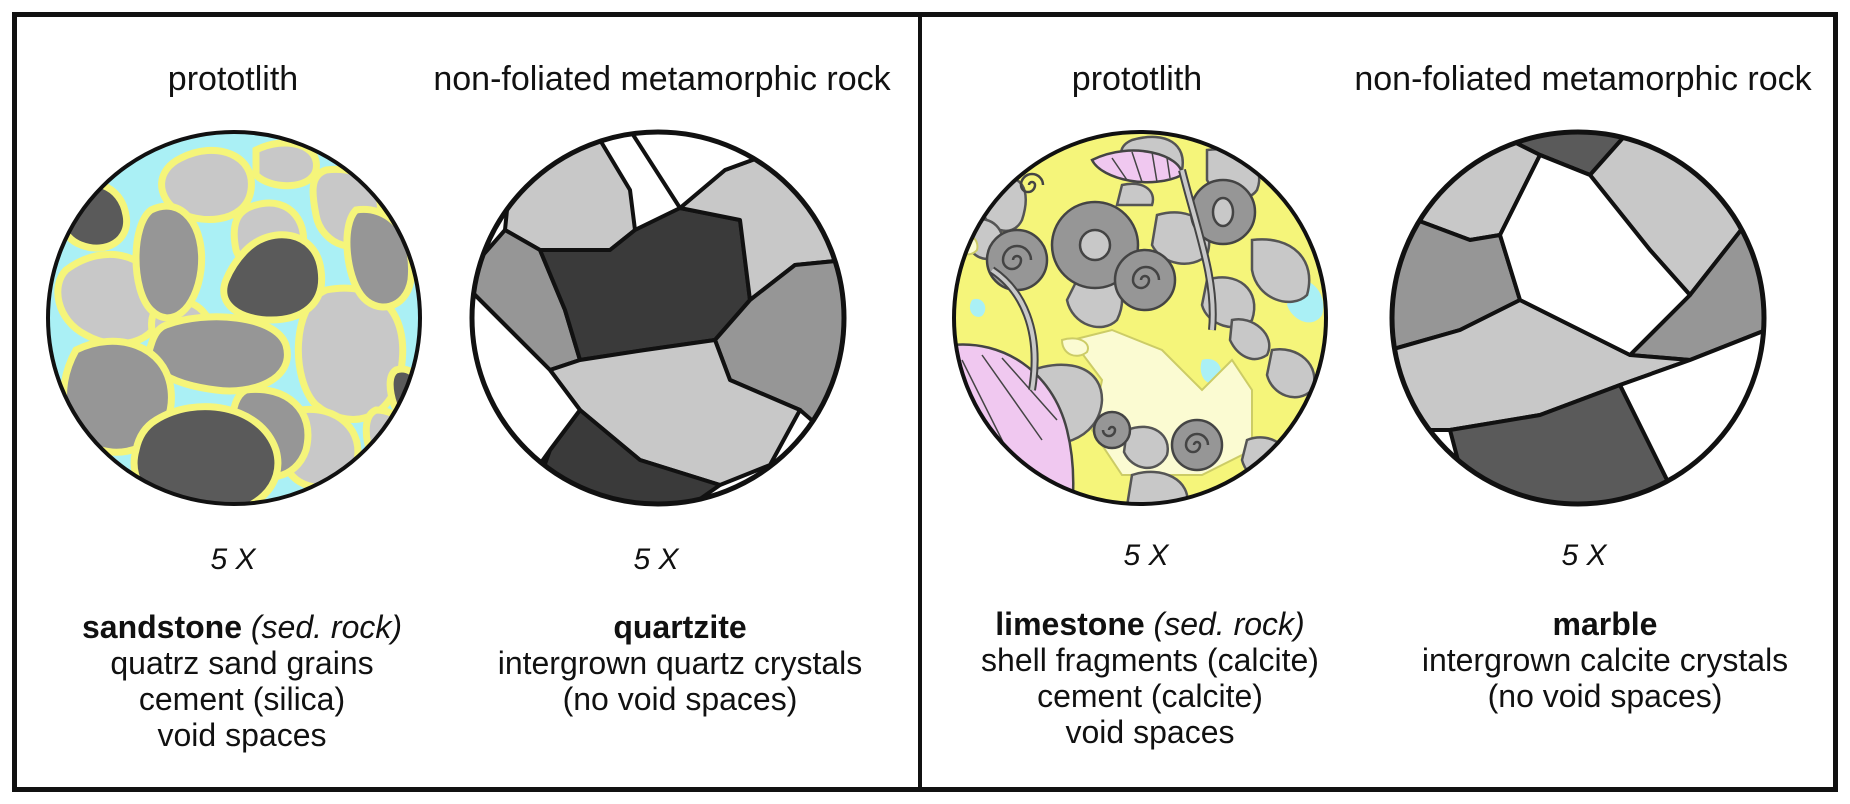 Image resolution: width=1850 pixels, height=804 pixels. I want to click on marble-thin-section, so click(1578, 318).